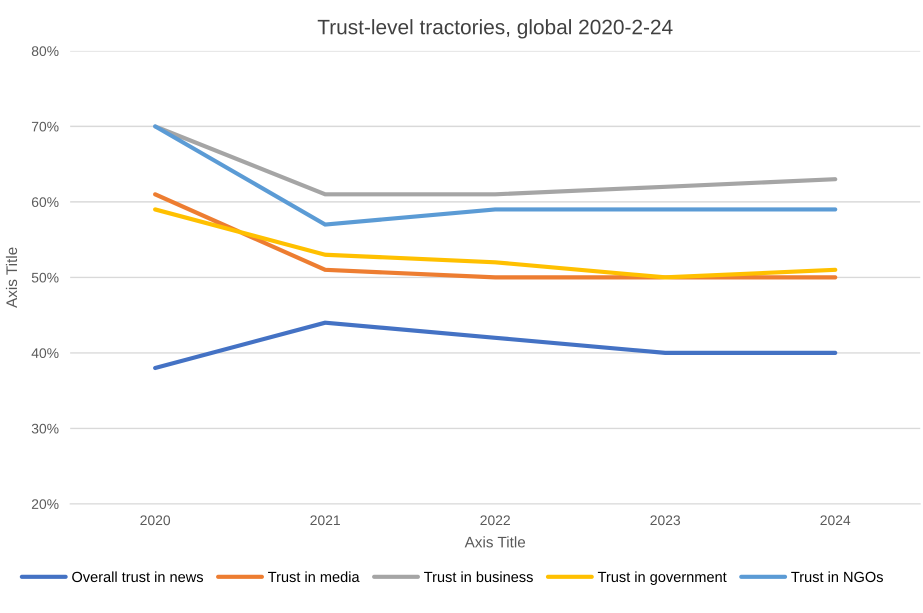 The width and height of the screenshot is (923, 613). What do you see at coordinates (495, 29) in the screenshot?
I see `chart-title: Trust-level tractories, global 2020-2-24` at bounding box center [495, 29].